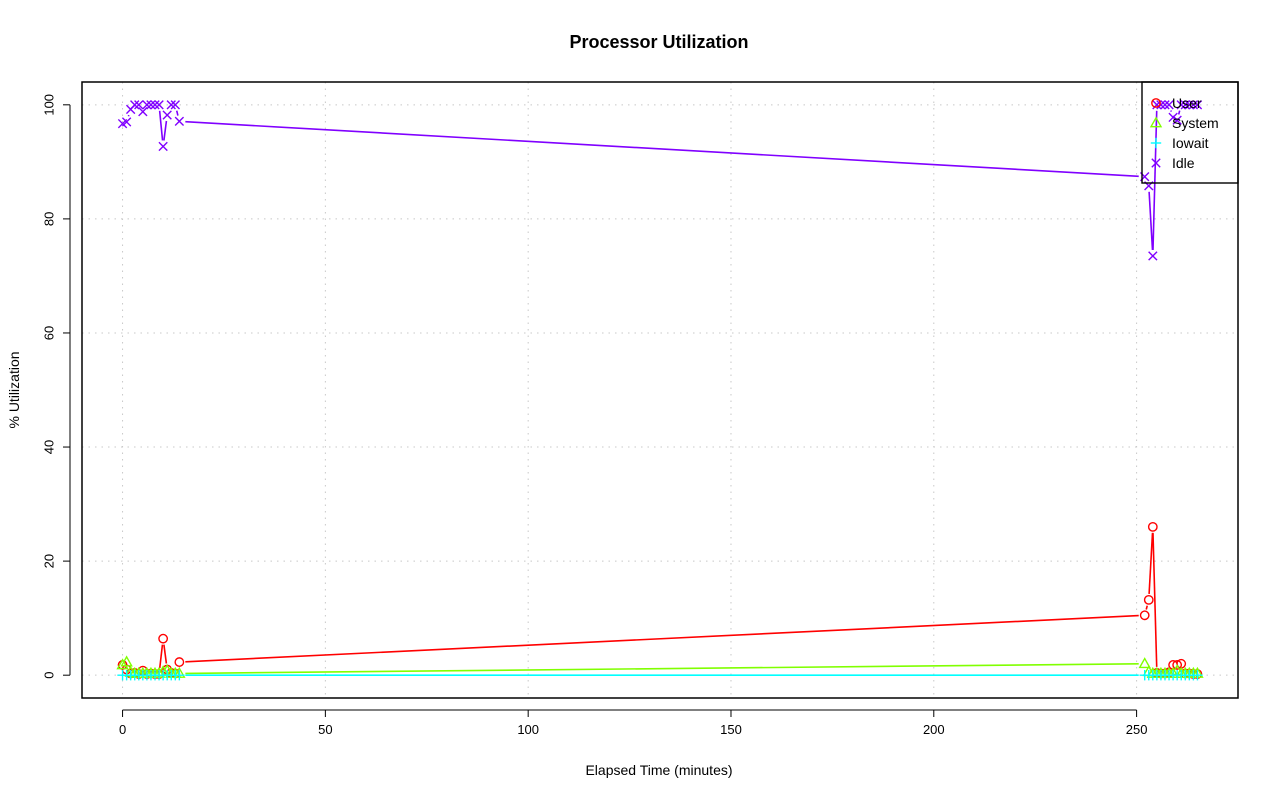 This screenshot has height=801, width=1280. I want to click on y-tick-label: 0, so click(49, 675).